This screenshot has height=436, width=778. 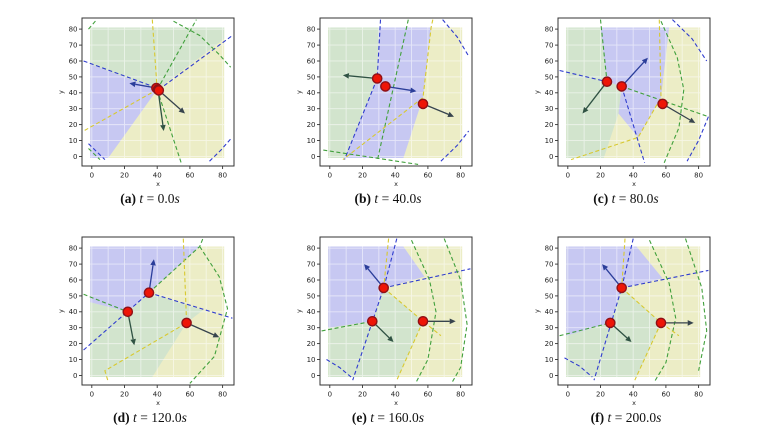 I want to click on grid-lines, so click(x=157, y=93).